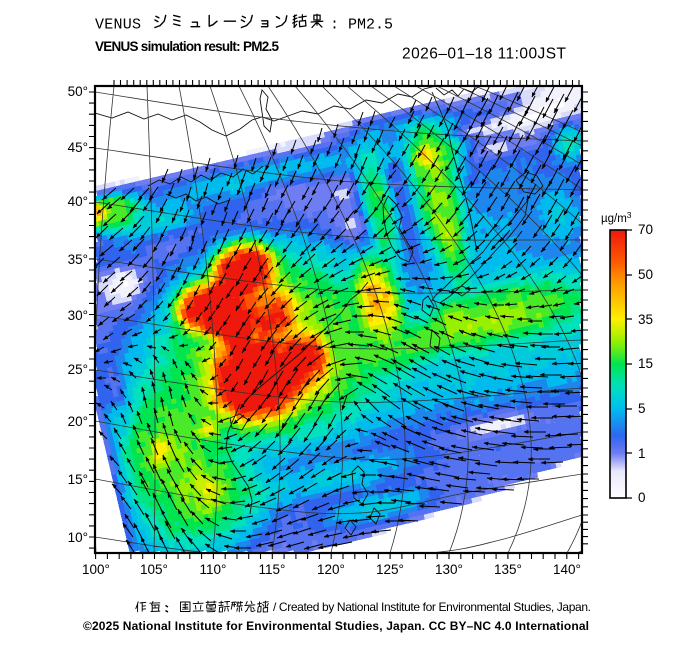 The height and width of the screenshot is (654, 700). I want to click on svg-text: 5, so click(642, 408).